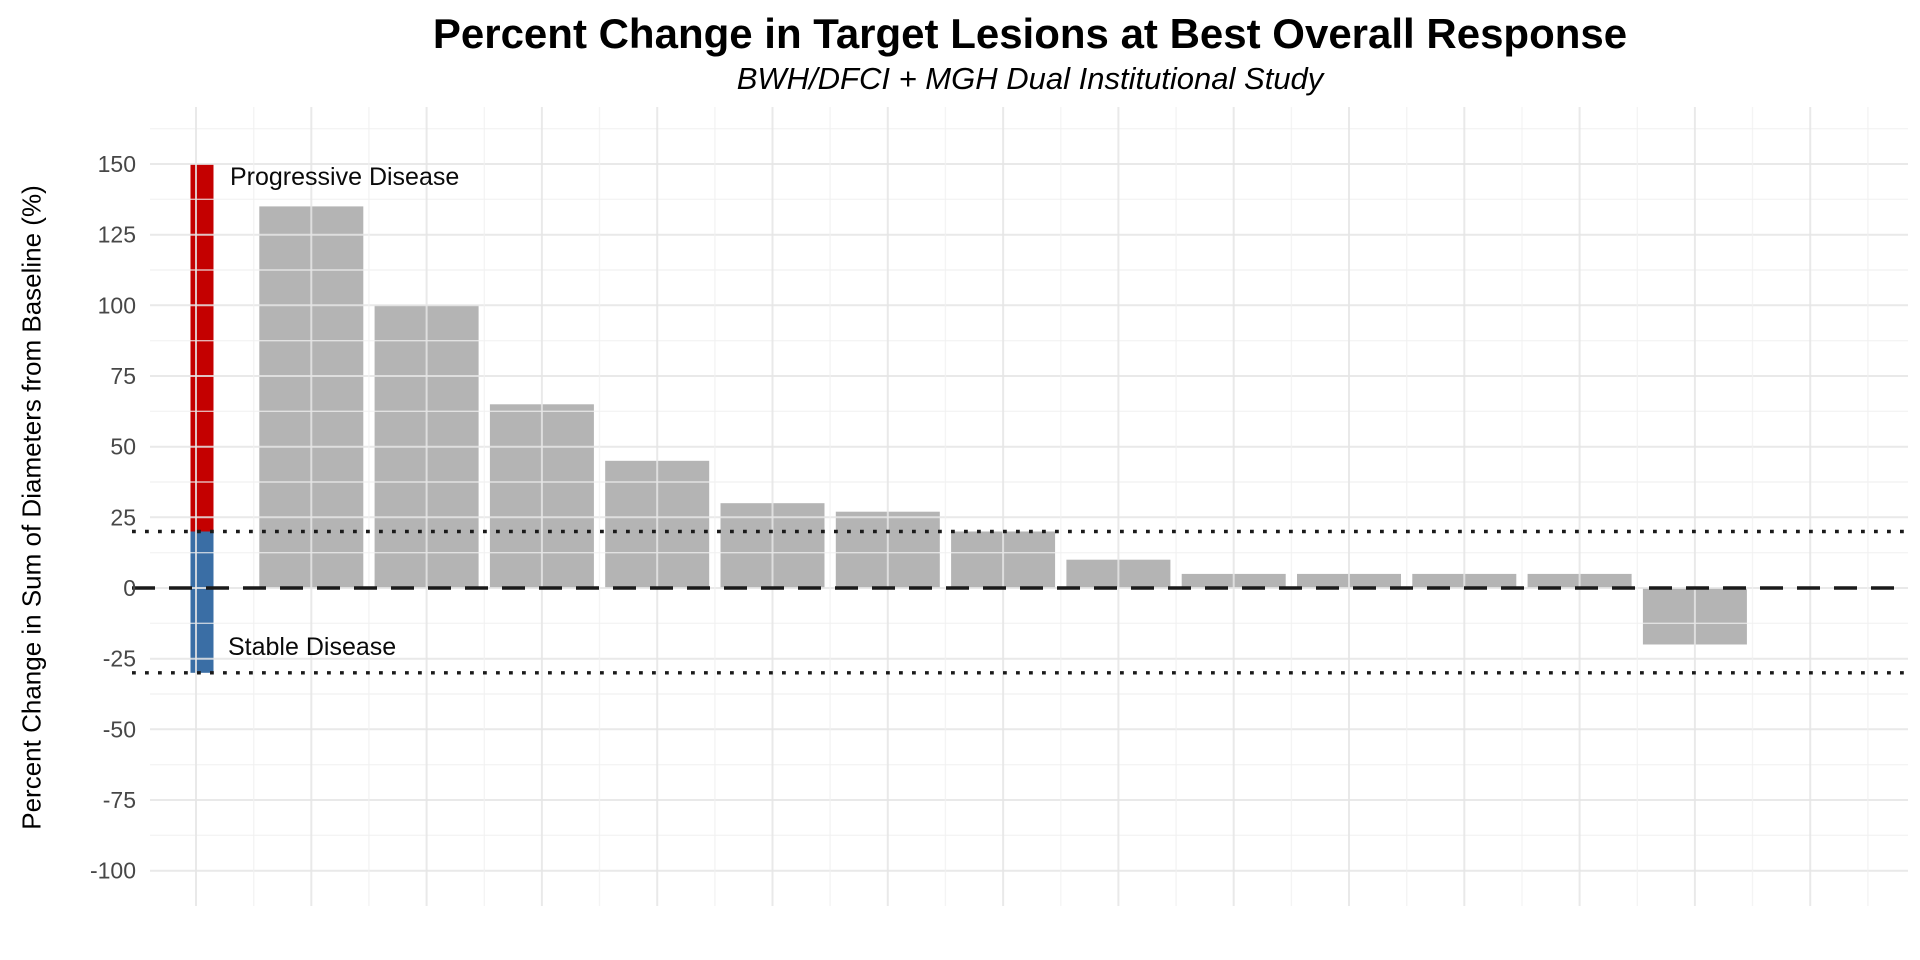 Image resolution: width=1920 pixels, height=960 pixels. I want to click on y-tick-label: 75, so click(123, 376).